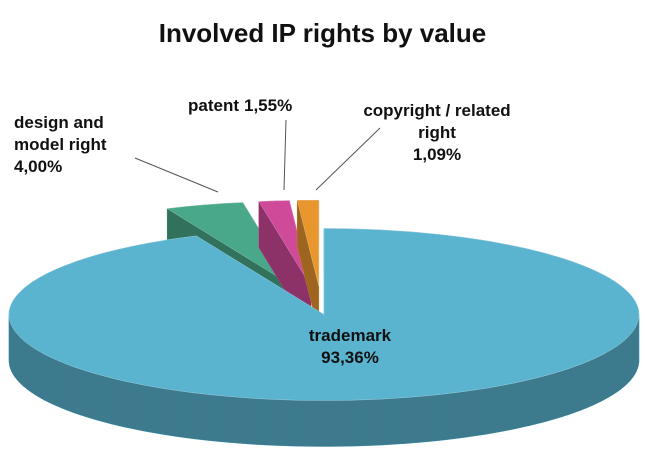  Describe the element at coordinates (213, 105) in the screenshot. I see `category-label: patent` at that location.